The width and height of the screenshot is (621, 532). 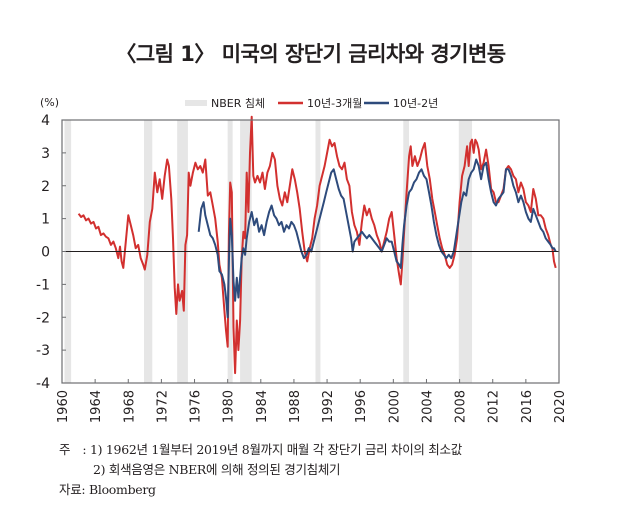 I want to click on y-tick-label: 2, so click(x=45, y=187).